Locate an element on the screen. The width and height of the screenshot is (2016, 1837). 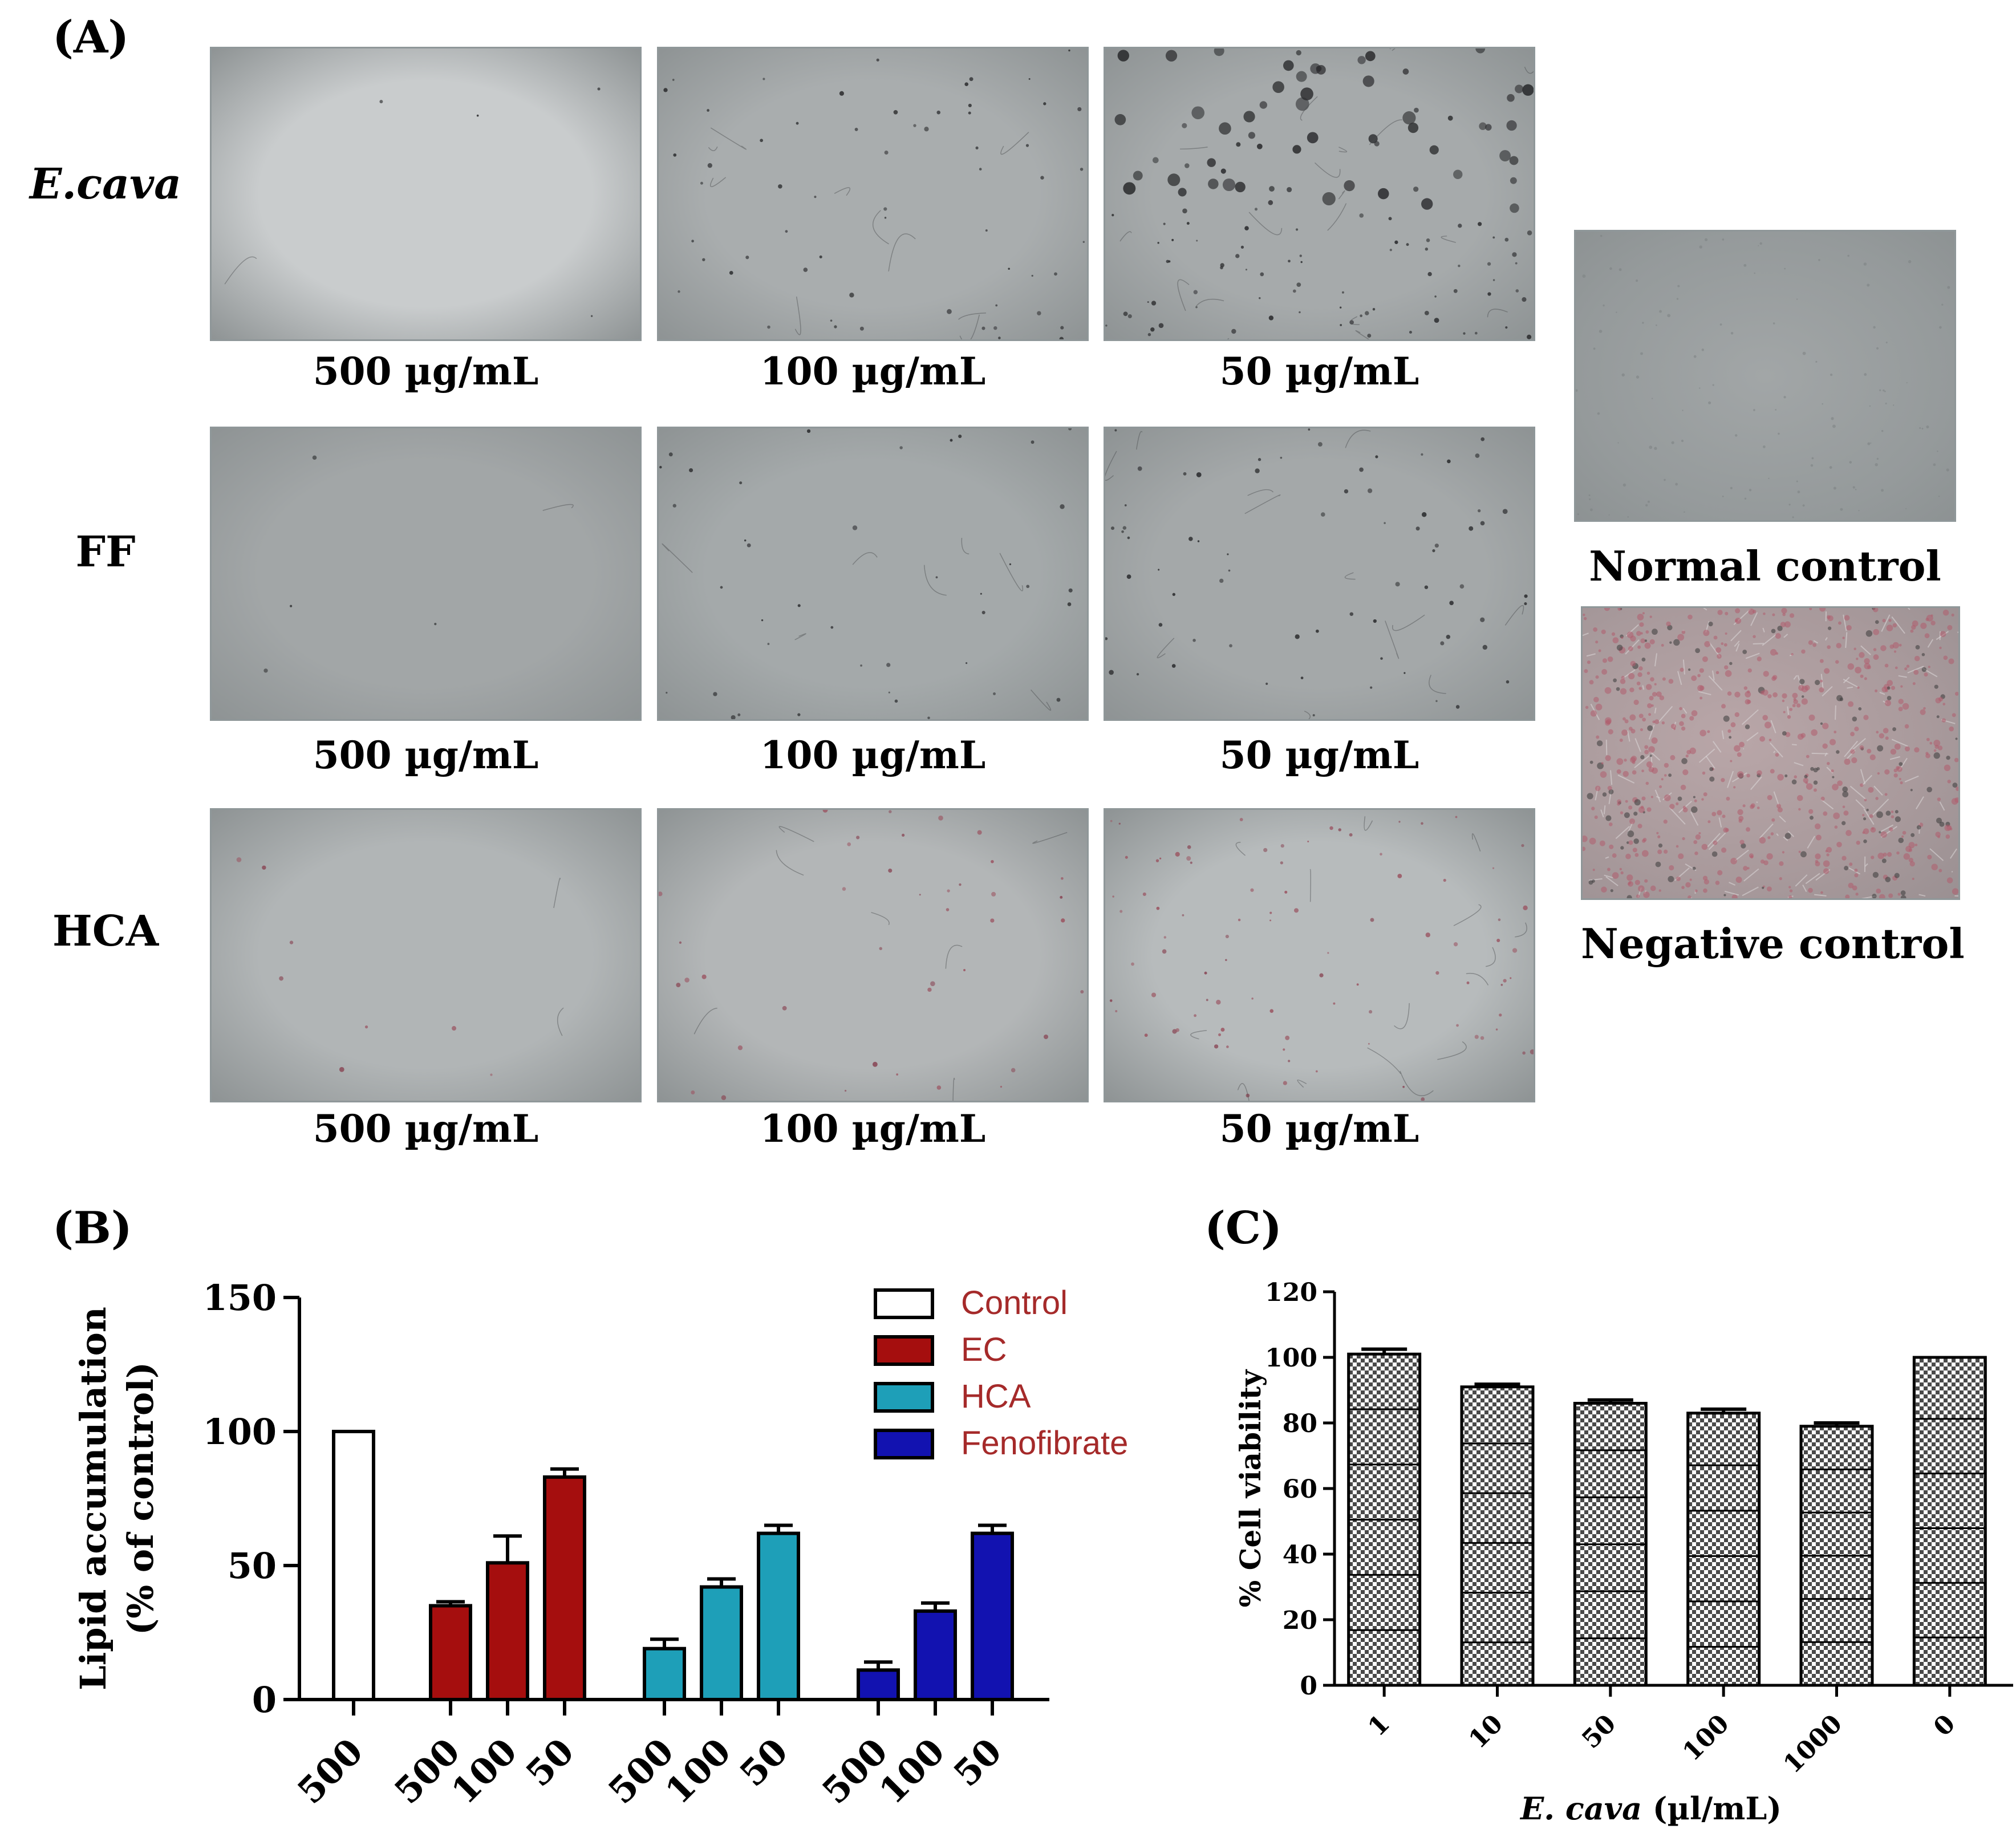
panel-c-letter: (C) is located at coordinates (1243, 1228).